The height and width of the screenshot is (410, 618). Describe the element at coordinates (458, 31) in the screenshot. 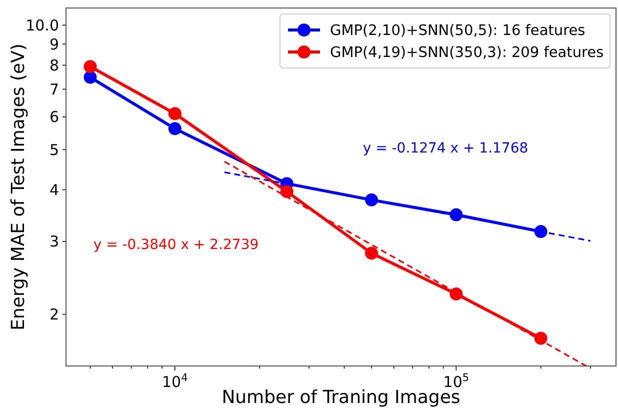

I see `legend-label: GMP(2,10)+SNN(50,5): 16 features` at that location.